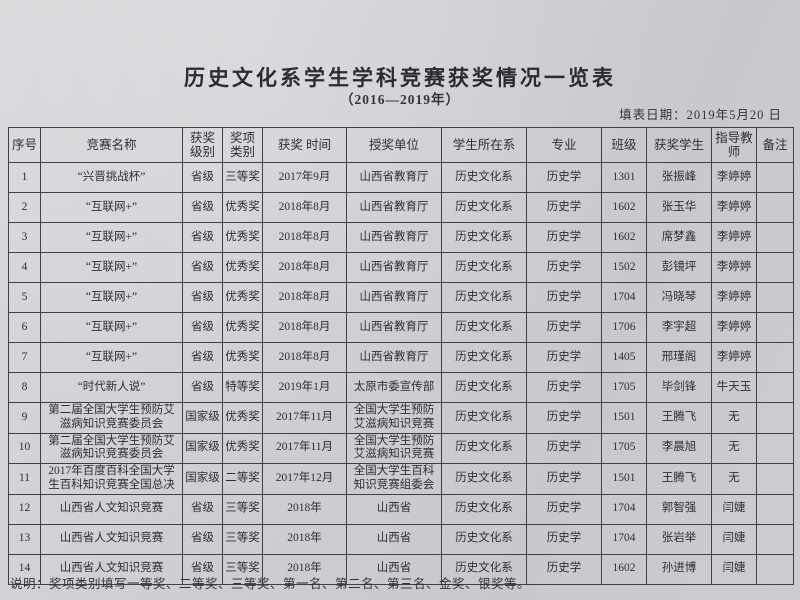 This screenshot has height=600, width=800. I want to click on cell-student: 彭镜坪, so click(679, 267).